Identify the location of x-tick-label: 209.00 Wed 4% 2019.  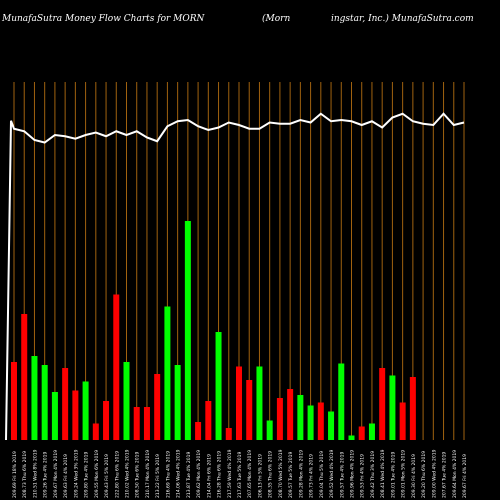
(434, 473).